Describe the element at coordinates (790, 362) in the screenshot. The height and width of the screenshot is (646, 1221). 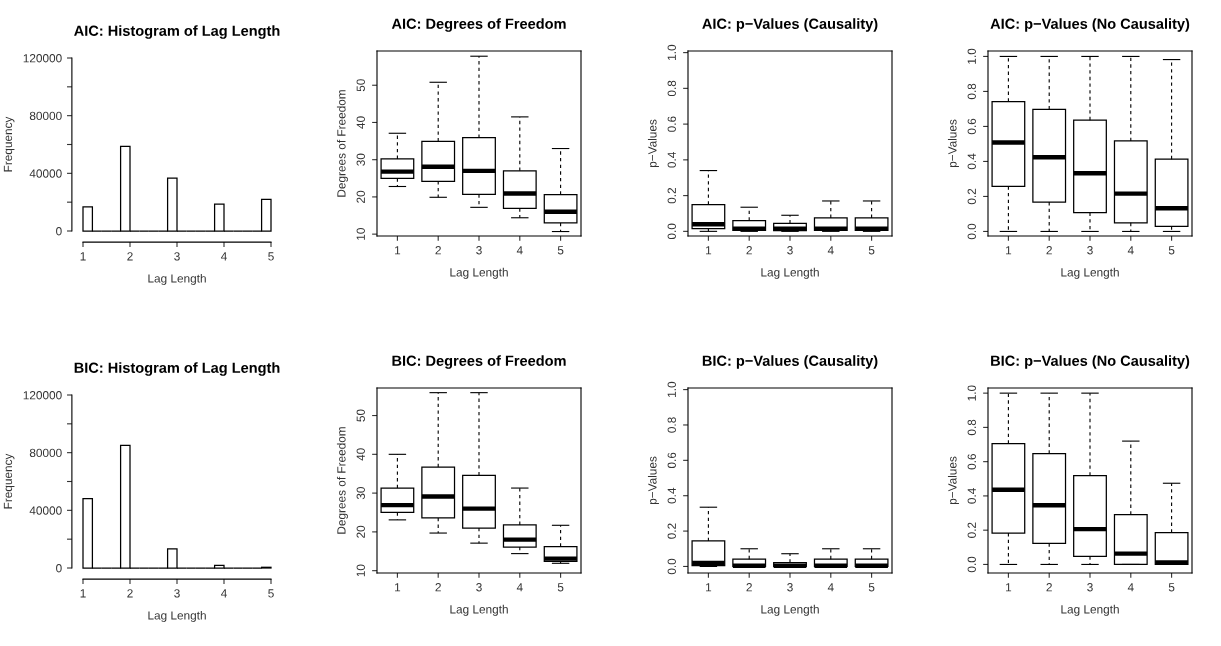
I see `chart-title: BIC: p−Values (Causality)` at that location.